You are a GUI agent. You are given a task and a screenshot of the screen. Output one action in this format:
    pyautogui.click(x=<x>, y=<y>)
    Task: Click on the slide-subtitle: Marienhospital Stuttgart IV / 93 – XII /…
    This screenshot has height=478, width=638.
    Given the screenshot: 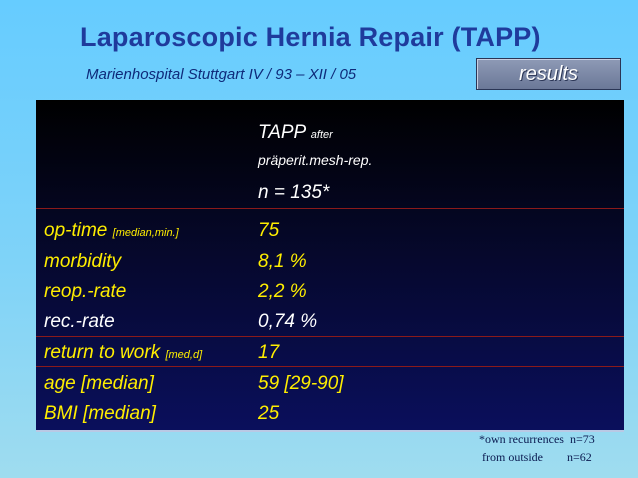 What is the action you would take?
    pyautogui.click(x=221, y=74)
    